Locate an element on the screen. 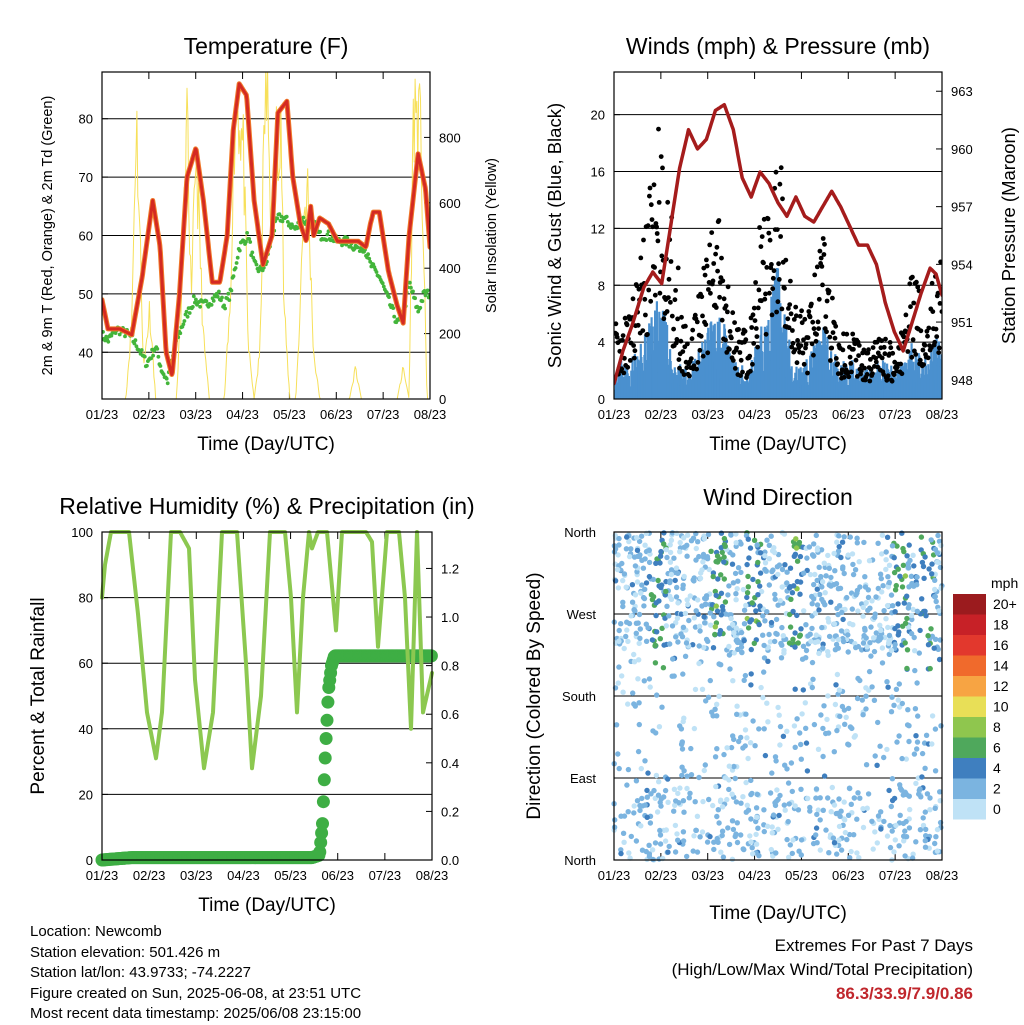 The width and height of the screenshot is (1024, 1025). x-tick-label: 02/23 is located at coordinates (661, 414).